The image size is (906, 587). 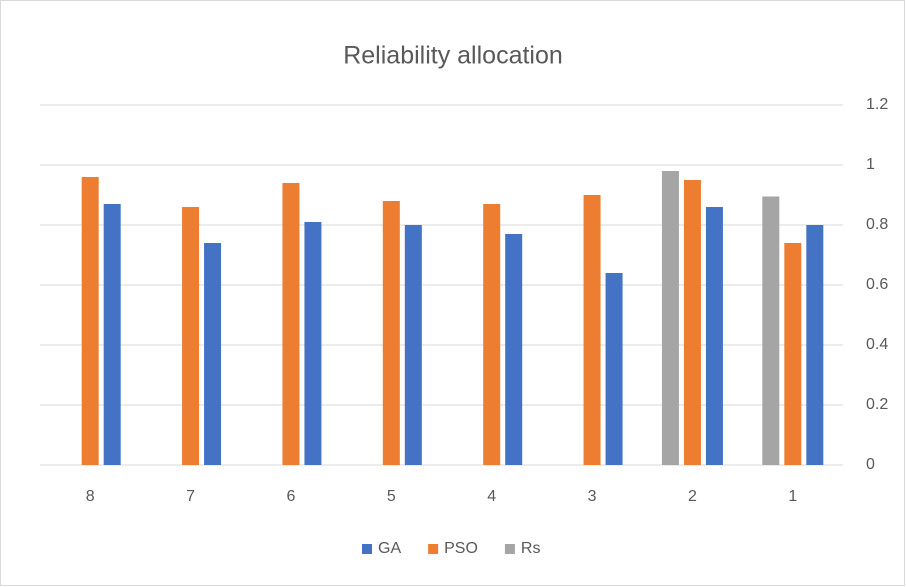 What do you see at coordinates (877, 284) in the screenshot?
I see `y-tick-label: 0.6` at bounding box center [877, 284].